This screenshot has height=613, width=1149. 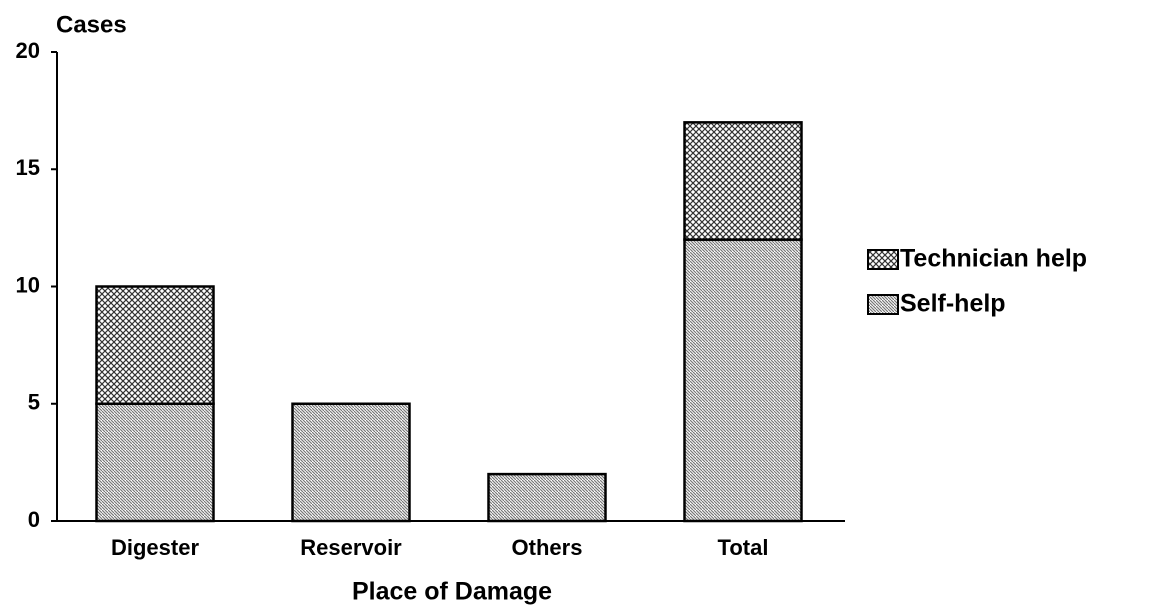 I want to click on x-tick-label: Total, so click(x=743, y=547).